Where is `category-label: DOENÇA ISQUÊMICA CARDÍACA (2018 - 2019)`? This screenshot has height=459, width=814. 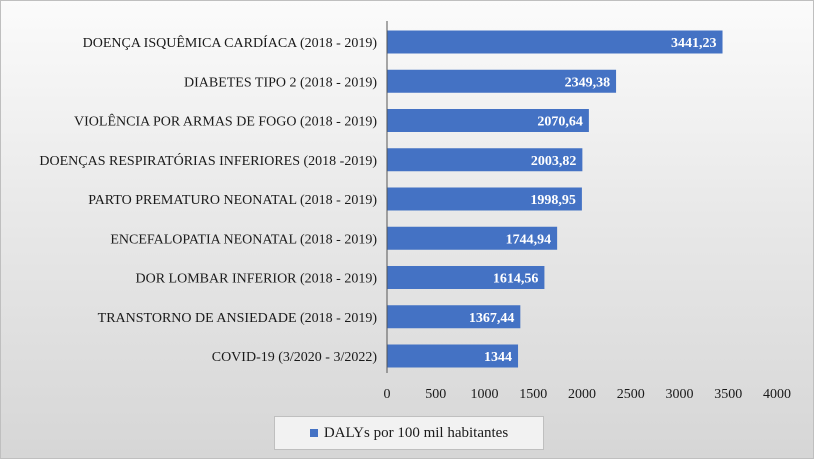
category-label: DOENÇA ISQUÊMICA CARDÍACA (2018 - 2019) is located at coordinates (230, 42).